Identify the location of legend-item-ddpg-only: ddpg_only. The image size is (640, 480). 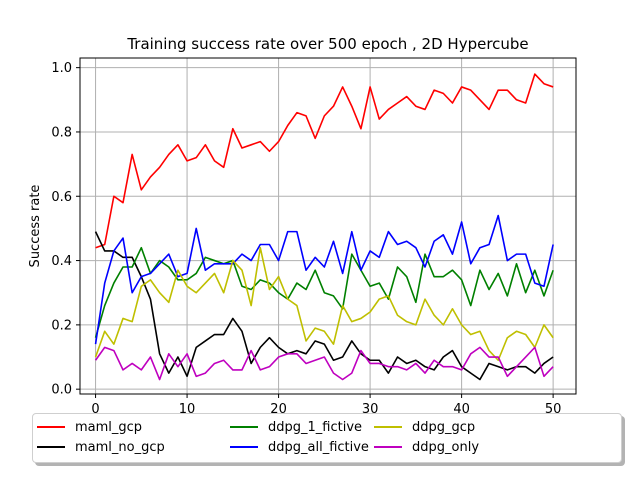
(426, 447).